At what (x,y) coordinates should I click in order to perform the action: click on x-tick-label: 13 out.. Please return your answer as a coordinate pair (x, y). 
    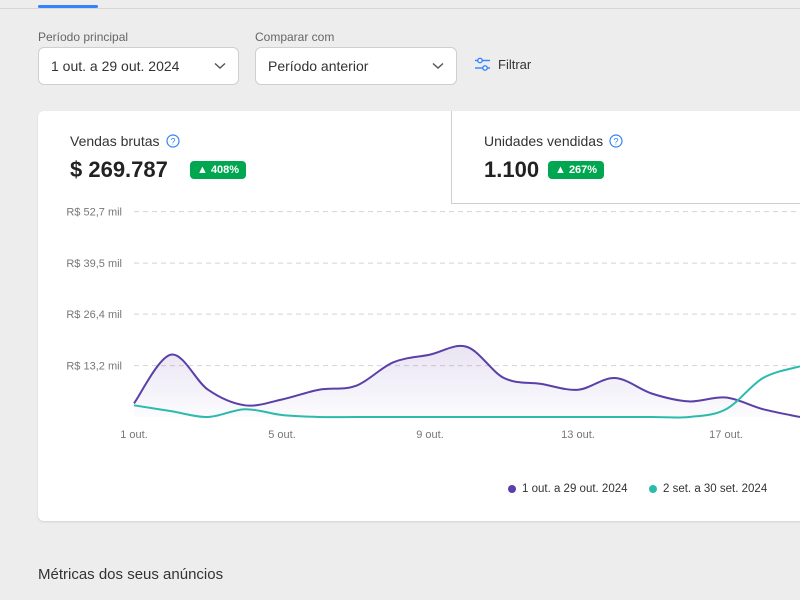
    Looking at the image, I should click on (578, 435).